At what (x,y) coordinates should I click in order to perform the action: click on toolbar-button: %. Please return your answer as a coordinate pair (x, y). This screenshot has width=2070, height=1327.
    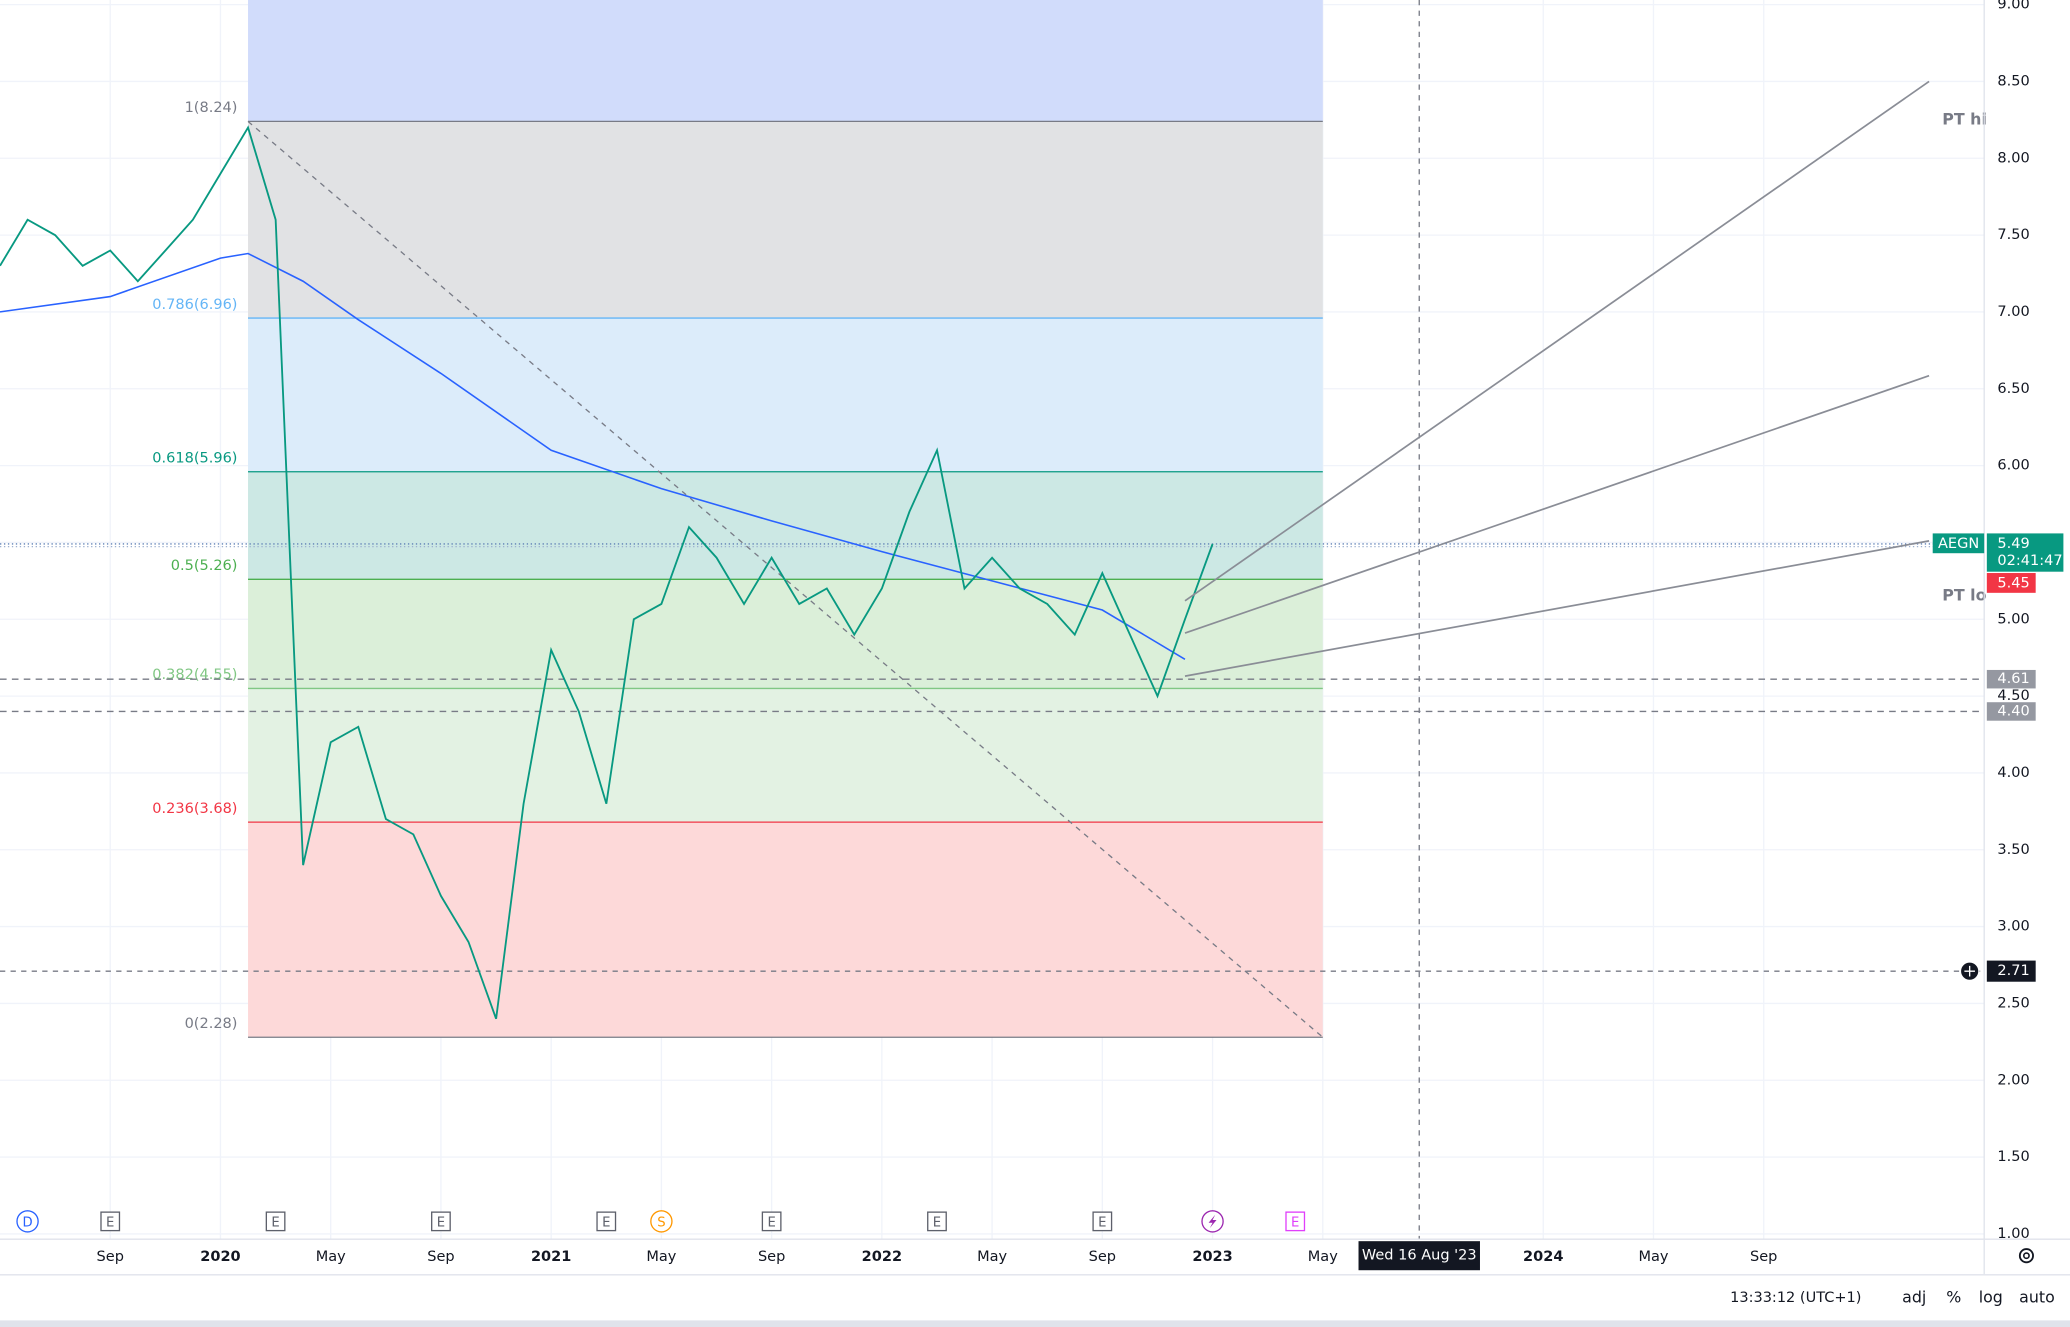
    Looking at the image, I should click on (1953, 1296).